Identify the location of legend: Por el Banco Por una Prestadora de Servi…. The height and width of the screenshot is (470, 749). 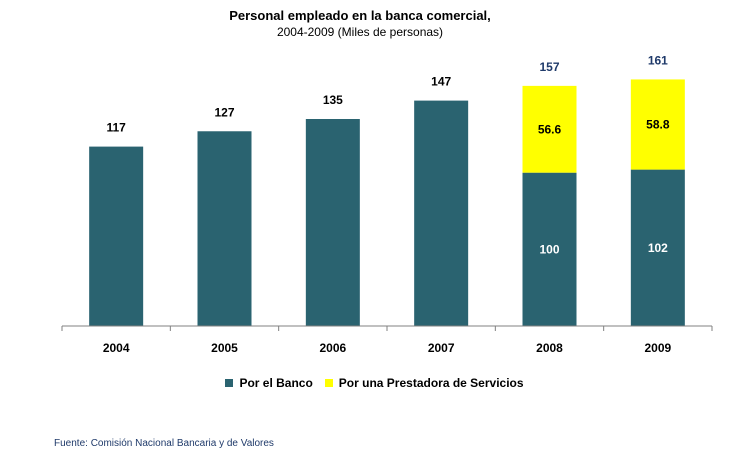
(374, 383).